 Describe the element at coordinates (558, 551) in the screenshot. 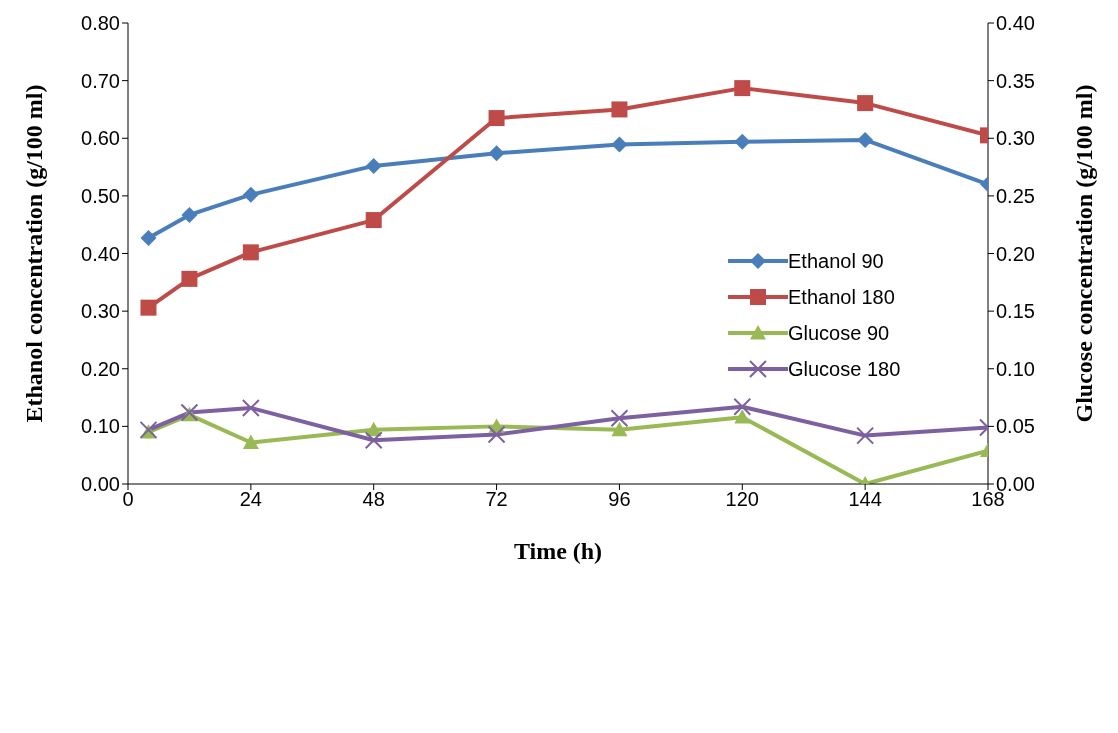

I see `x-axis-title: Time (h)` at that location.